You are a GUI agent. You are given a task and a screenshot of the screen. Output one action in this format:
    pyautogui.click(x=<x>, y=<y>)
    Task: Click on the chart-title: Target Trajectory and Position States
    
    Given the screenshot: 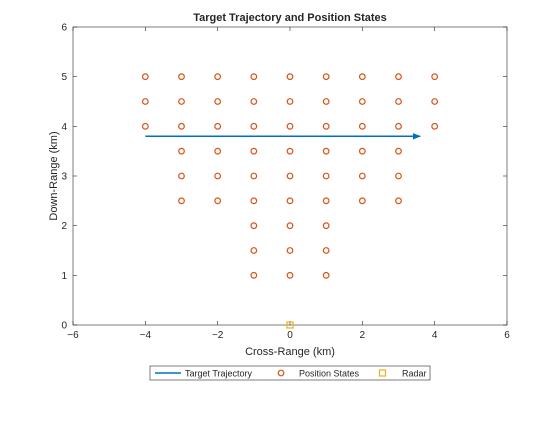 What is the action you would take?
    pyautogui.click(x=290, y=18)
    